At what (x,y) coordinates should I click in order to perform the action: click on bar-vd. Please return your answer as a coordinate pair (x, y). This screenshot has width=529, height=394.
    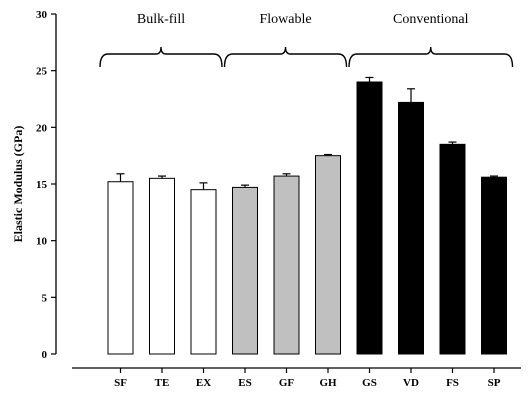
    Looking at the image, I should click on (411, 228).